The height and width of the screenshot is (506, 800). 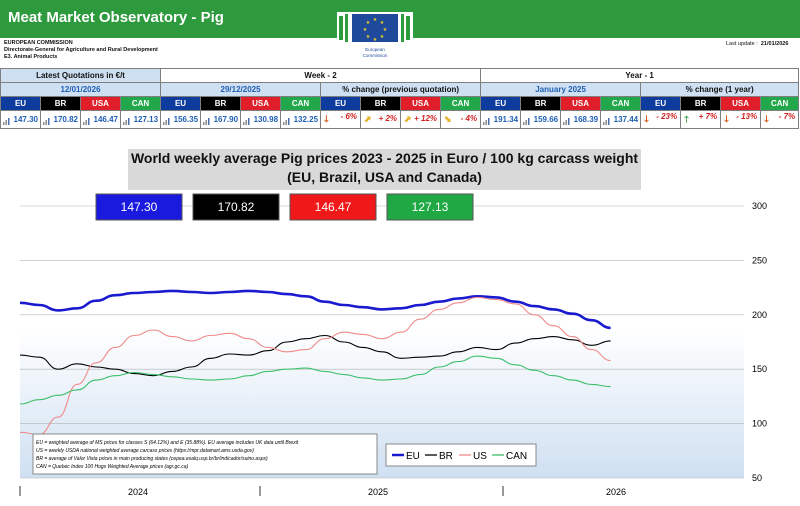 I want to click on year-header: Year - 1, so click(x=640, y=75).